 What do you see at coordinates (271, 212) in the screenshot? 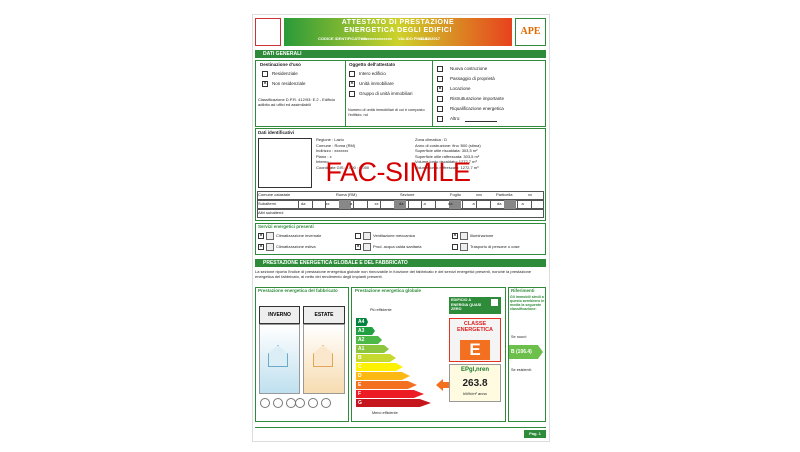
I see `text: Altri subalterni` at bounding box center [271, 212].